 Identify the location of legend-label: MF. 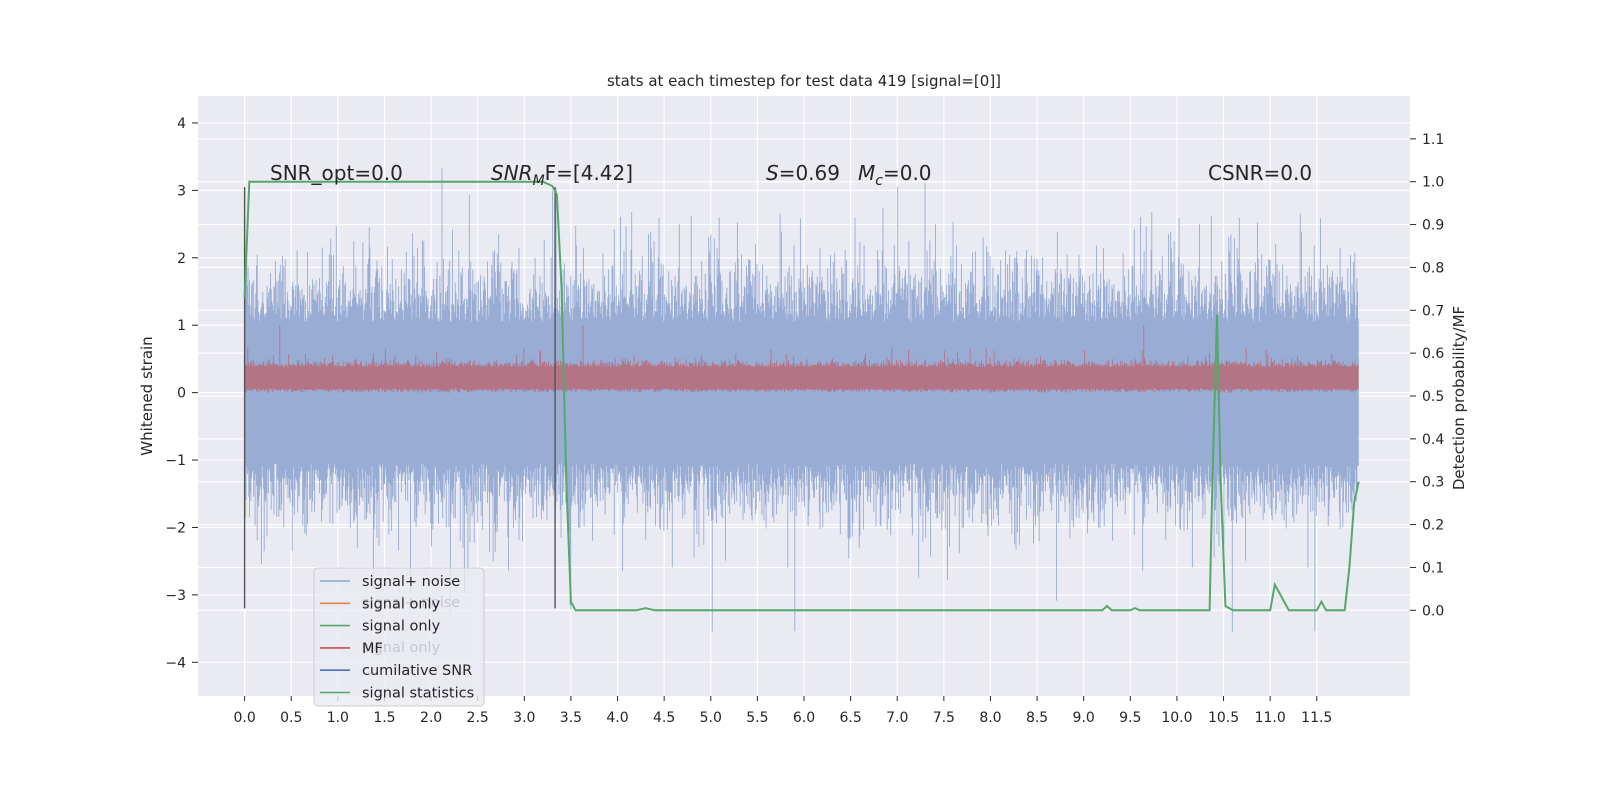
(372, 649).